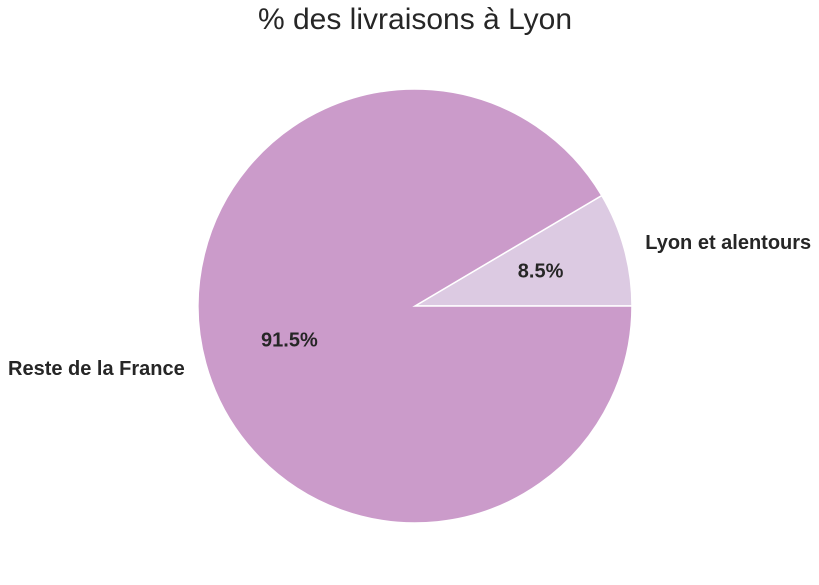  I want to click on pie-pct-label-2: 91.5%, so click(289, 340).